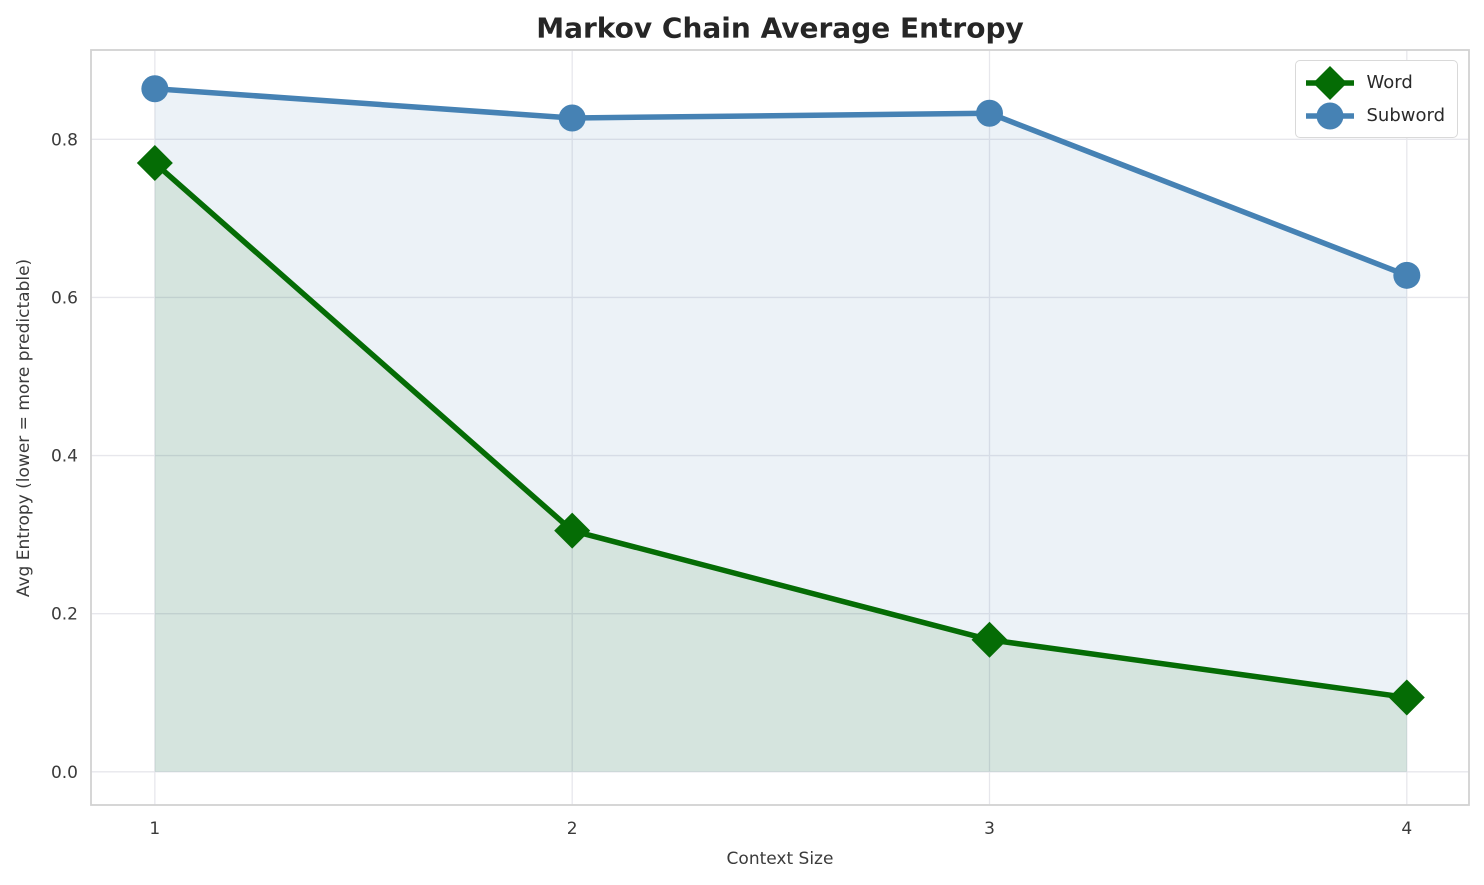 Image resolution: width=1484 pixels, height=885 pixels. What do you see at coordinates (1389, 82) in the screenshot?
I see `legend-label: Word` at bounding box center [1389, 82].